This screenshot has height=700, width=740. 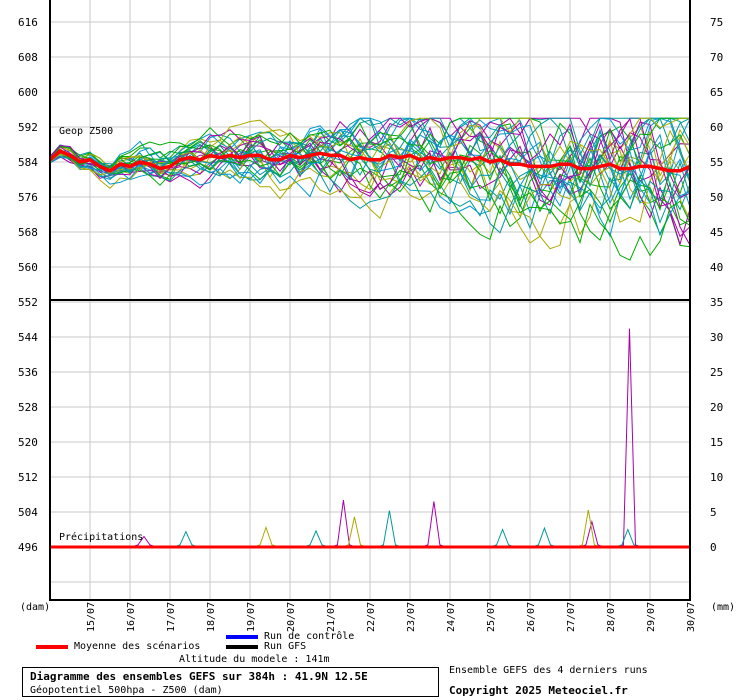 What do you see at coordinates (716, 92) in the screenshot?
I see `right-tick-z500: 65` at bounding box center [716, 92].